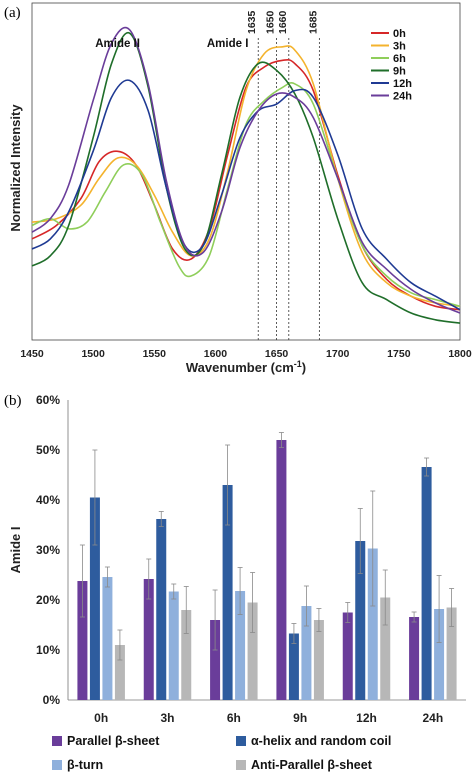 The image size is (474, 778). What do you see at coordinates (13, 401) in the screenshot?
I see `panel-b-label: (b)` at bounding box center [13, 401].